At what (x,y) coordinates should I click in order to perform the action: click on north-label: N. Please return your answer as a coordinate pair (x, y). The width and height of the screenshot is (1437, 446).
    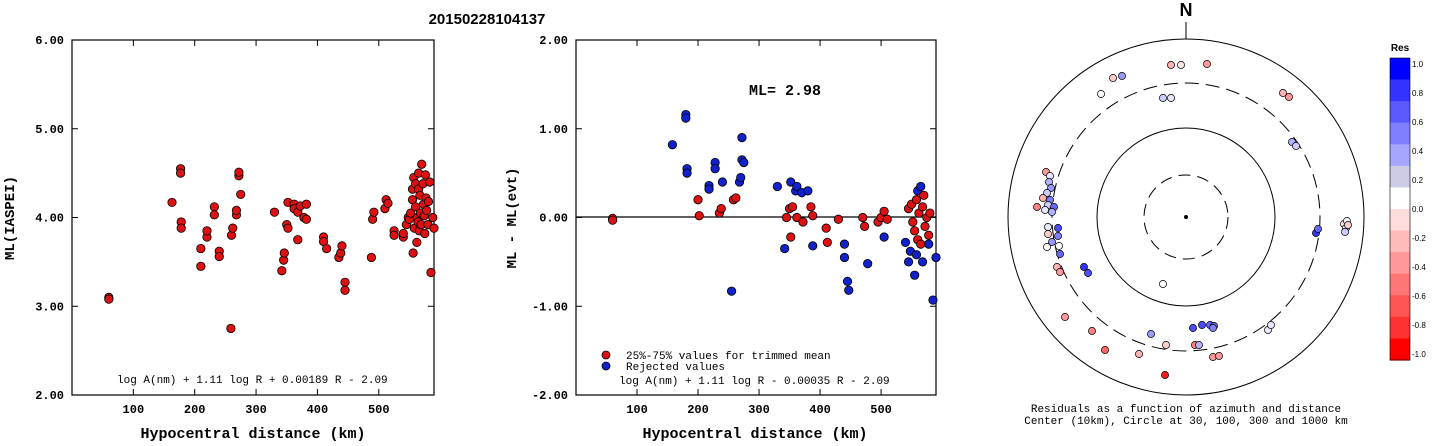
    Looking at the image, I should click on (1186, 10).